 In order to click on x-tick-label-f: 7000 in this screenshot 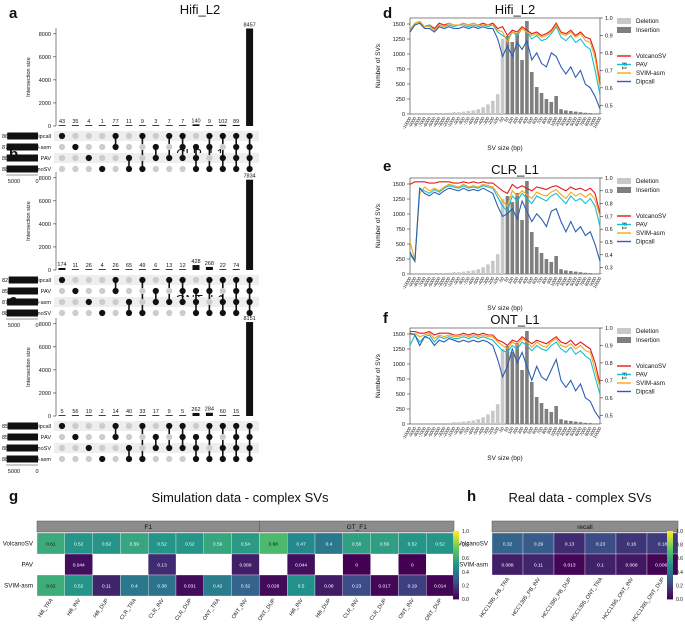, I will do `click(583, 431)`.